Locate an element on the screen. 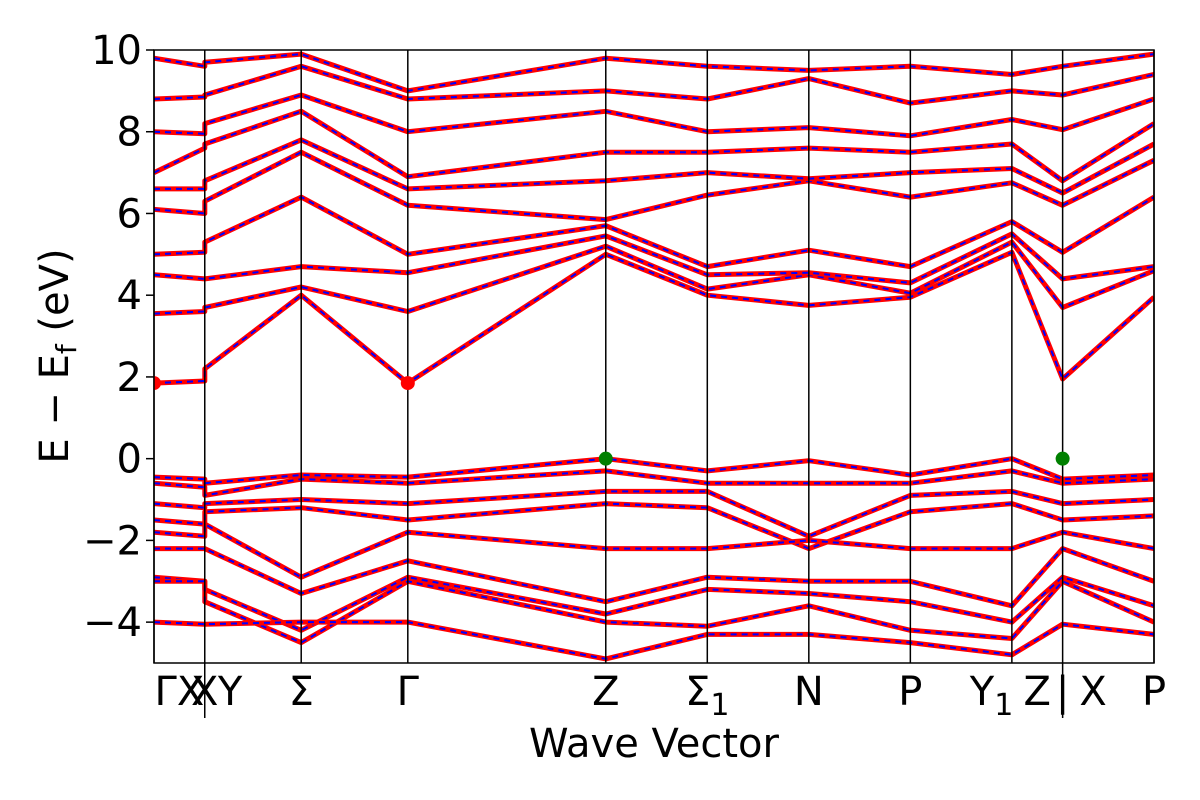  x-axis-kpoint-labels: ΓXX Y Σ Γ Z Σ1 N P Y1 Z | X P is located at coordinates (661, 696).